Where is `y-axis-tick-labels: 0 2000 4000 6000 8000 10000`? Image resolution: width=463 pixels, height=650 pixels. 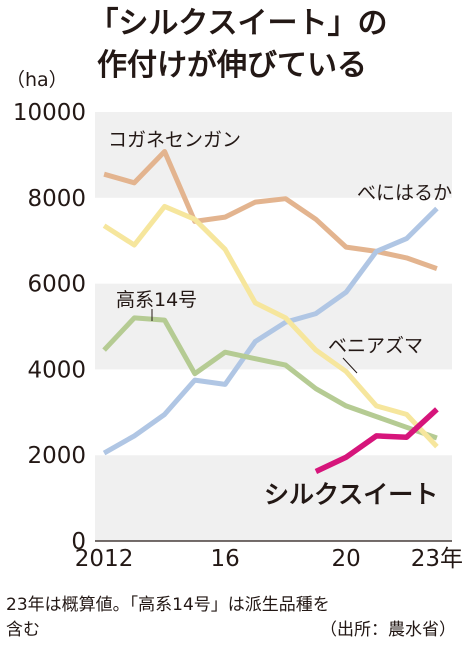 y-axis-tick-labels: 0 2000 4000 6000 8000 10000 is located at coordinates (49, 327).